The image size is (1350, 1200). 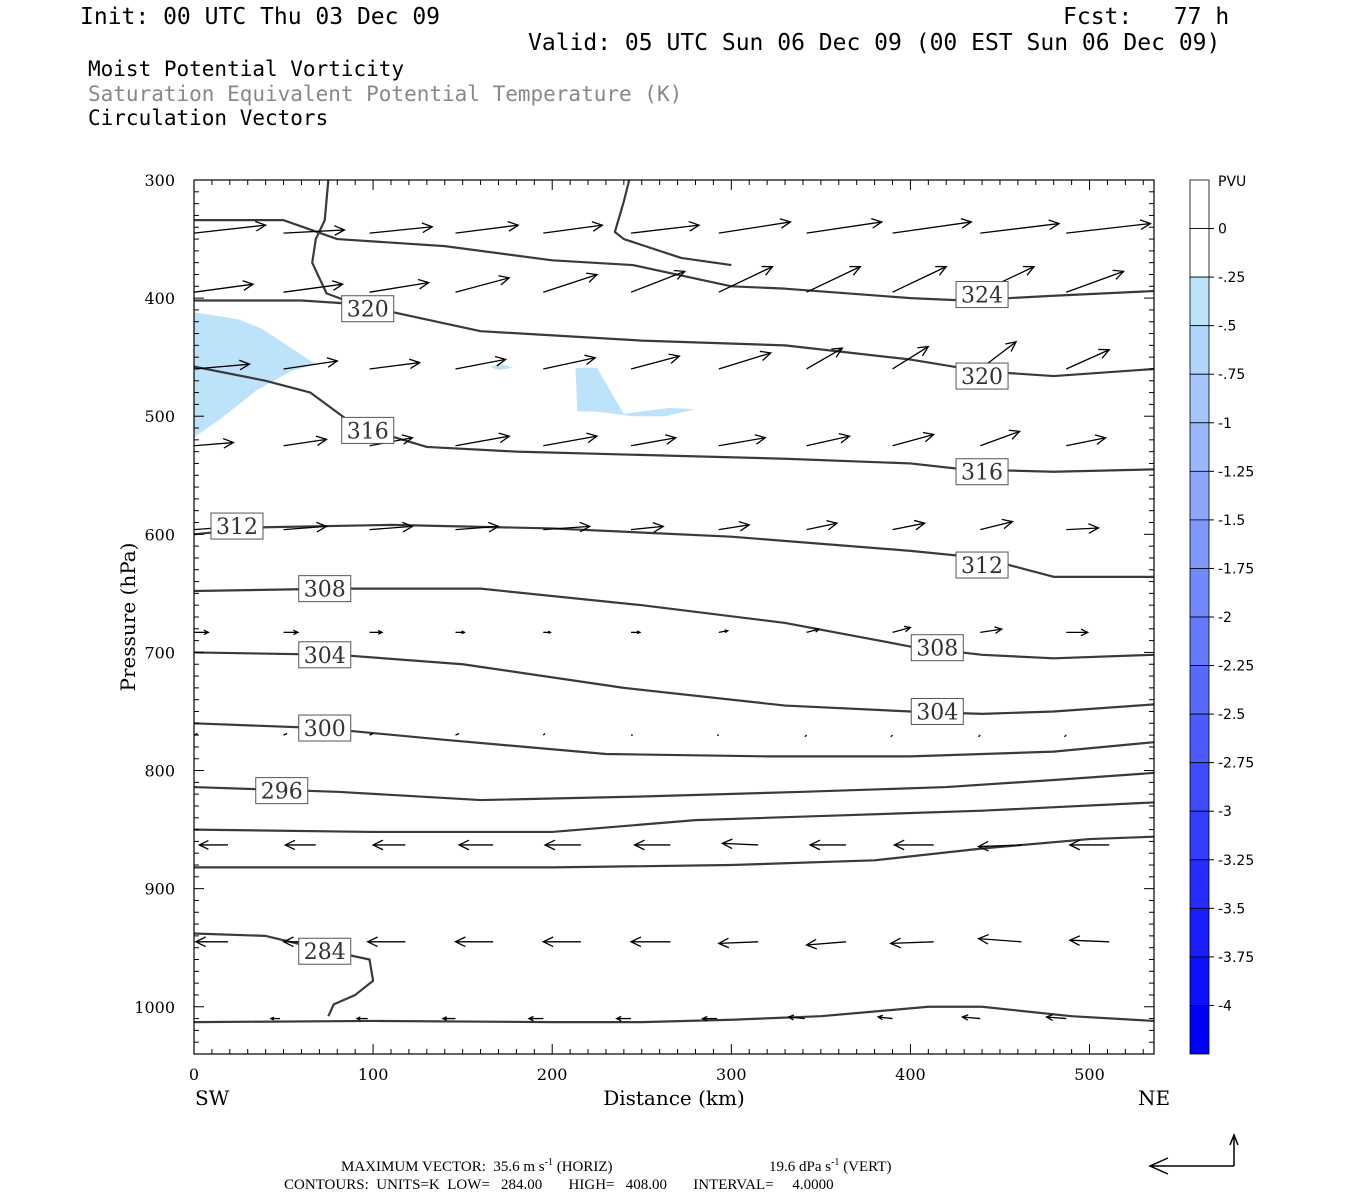 What do you see at coordinates (1236, 861) in the screenshot?
I see `colorbar-label: -3.25` at bounding box center [1236, 861].